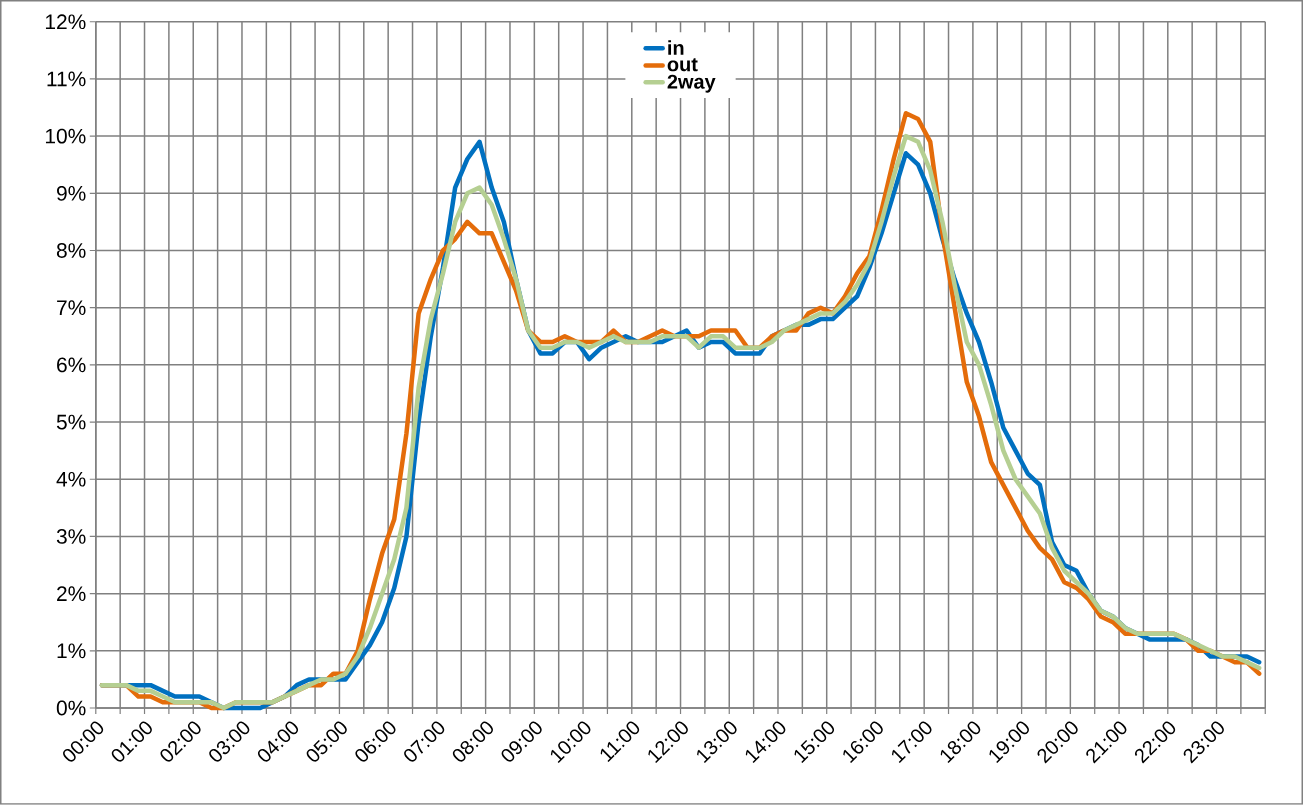 The width and height of the screenshot is (1303, 805). I want to click on y-tick-label: 8%, so click(71, 250).